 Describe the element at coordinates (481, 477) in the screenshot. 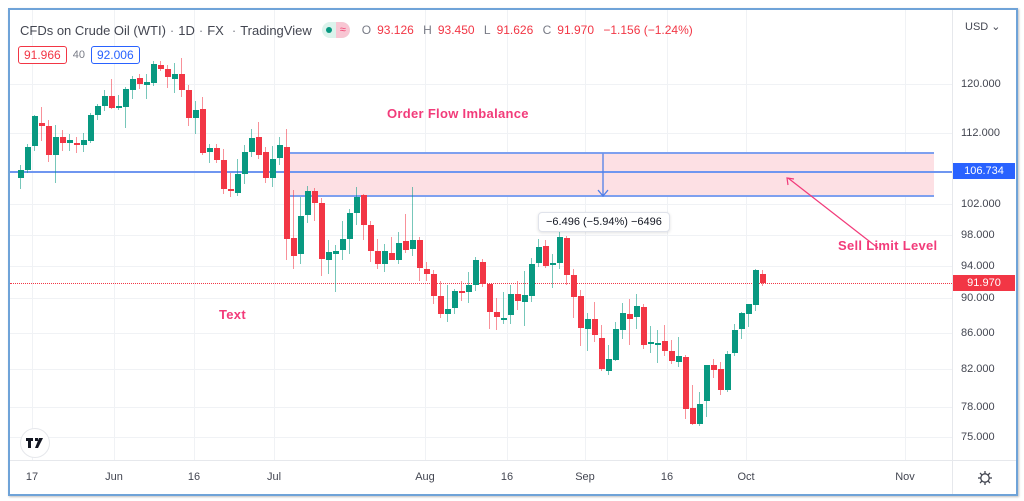

I see `time-axis: 17 Jun 16 Jul Aug 16 Sep 16 Oct Nov` at that location.